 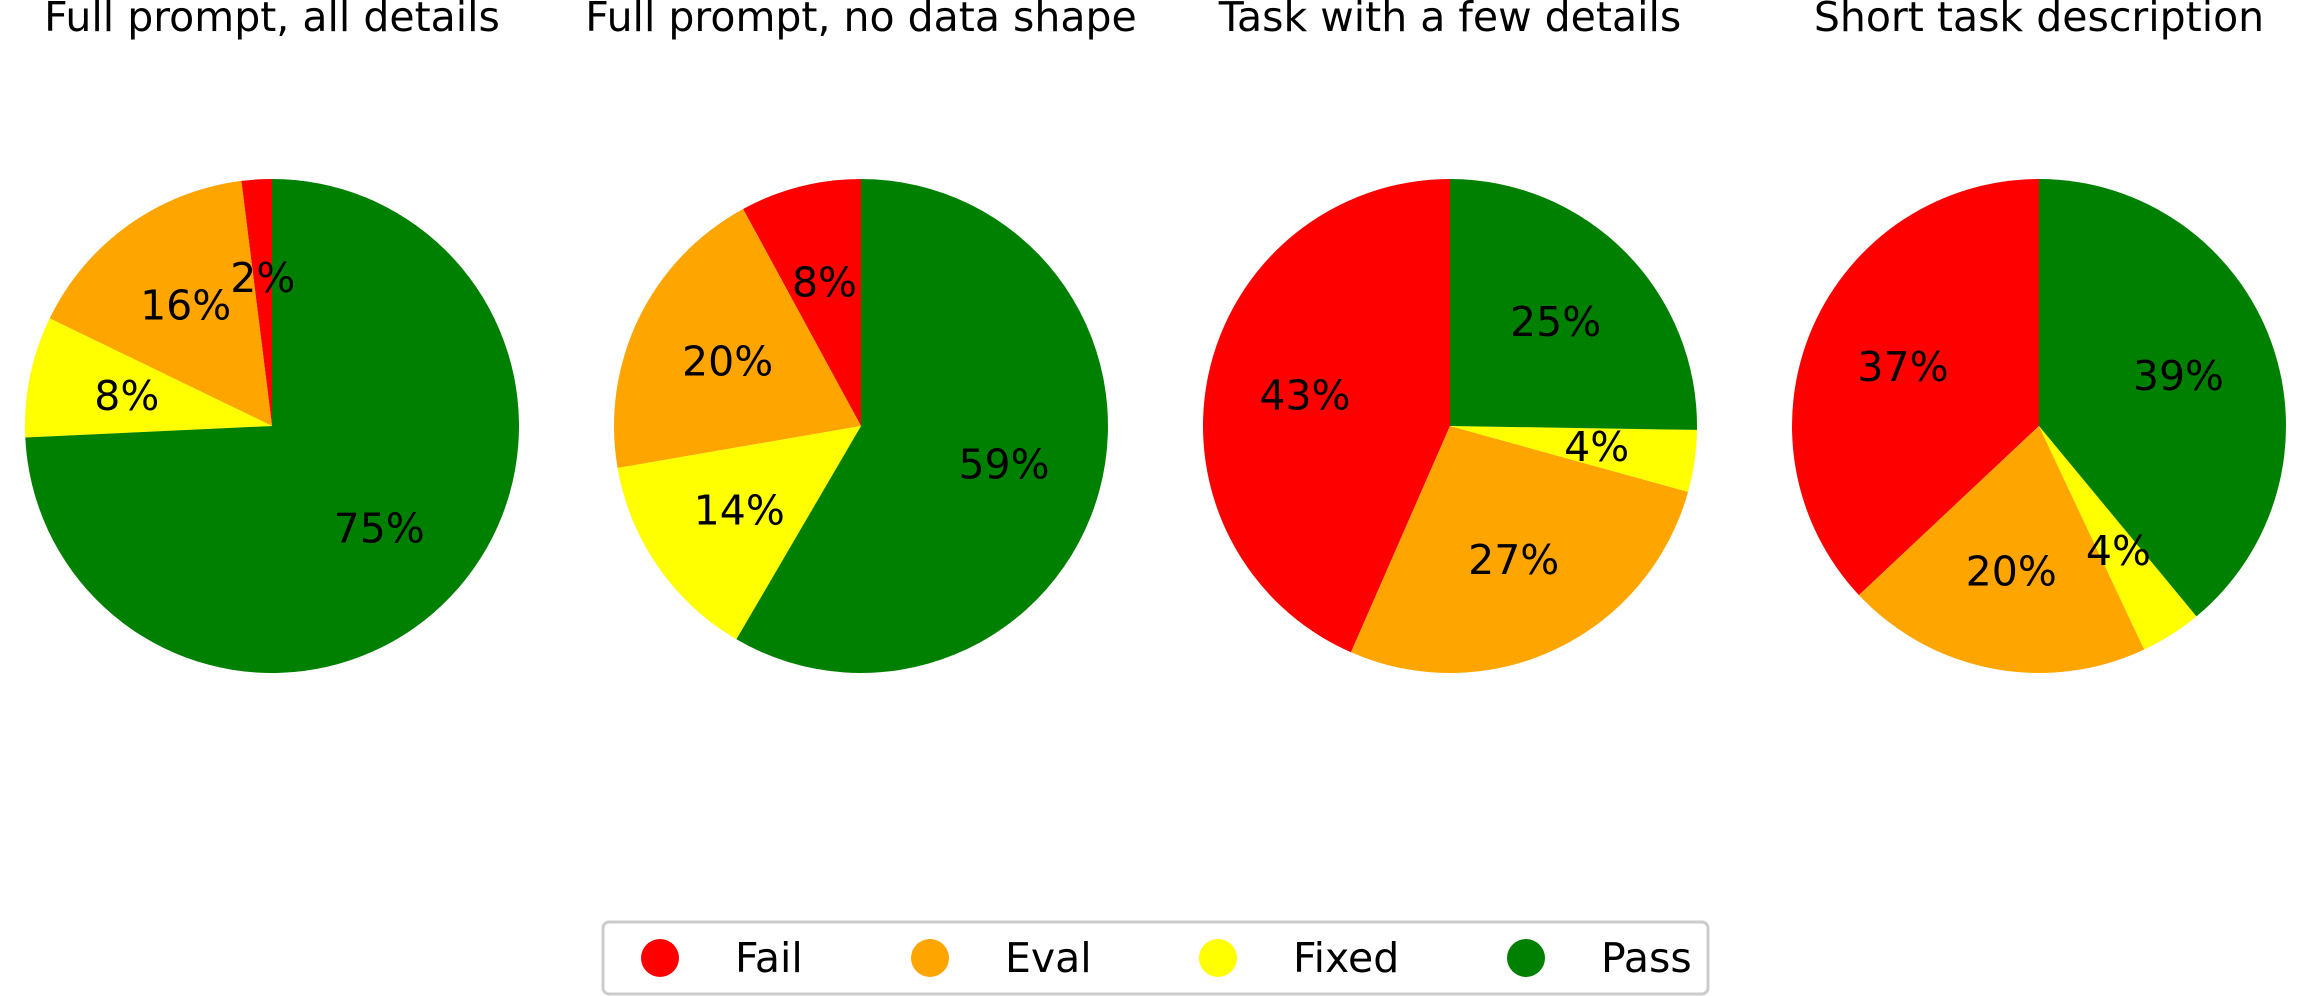 I want to click on pie-slice-label: 25%, so click(x=1555, y=322).